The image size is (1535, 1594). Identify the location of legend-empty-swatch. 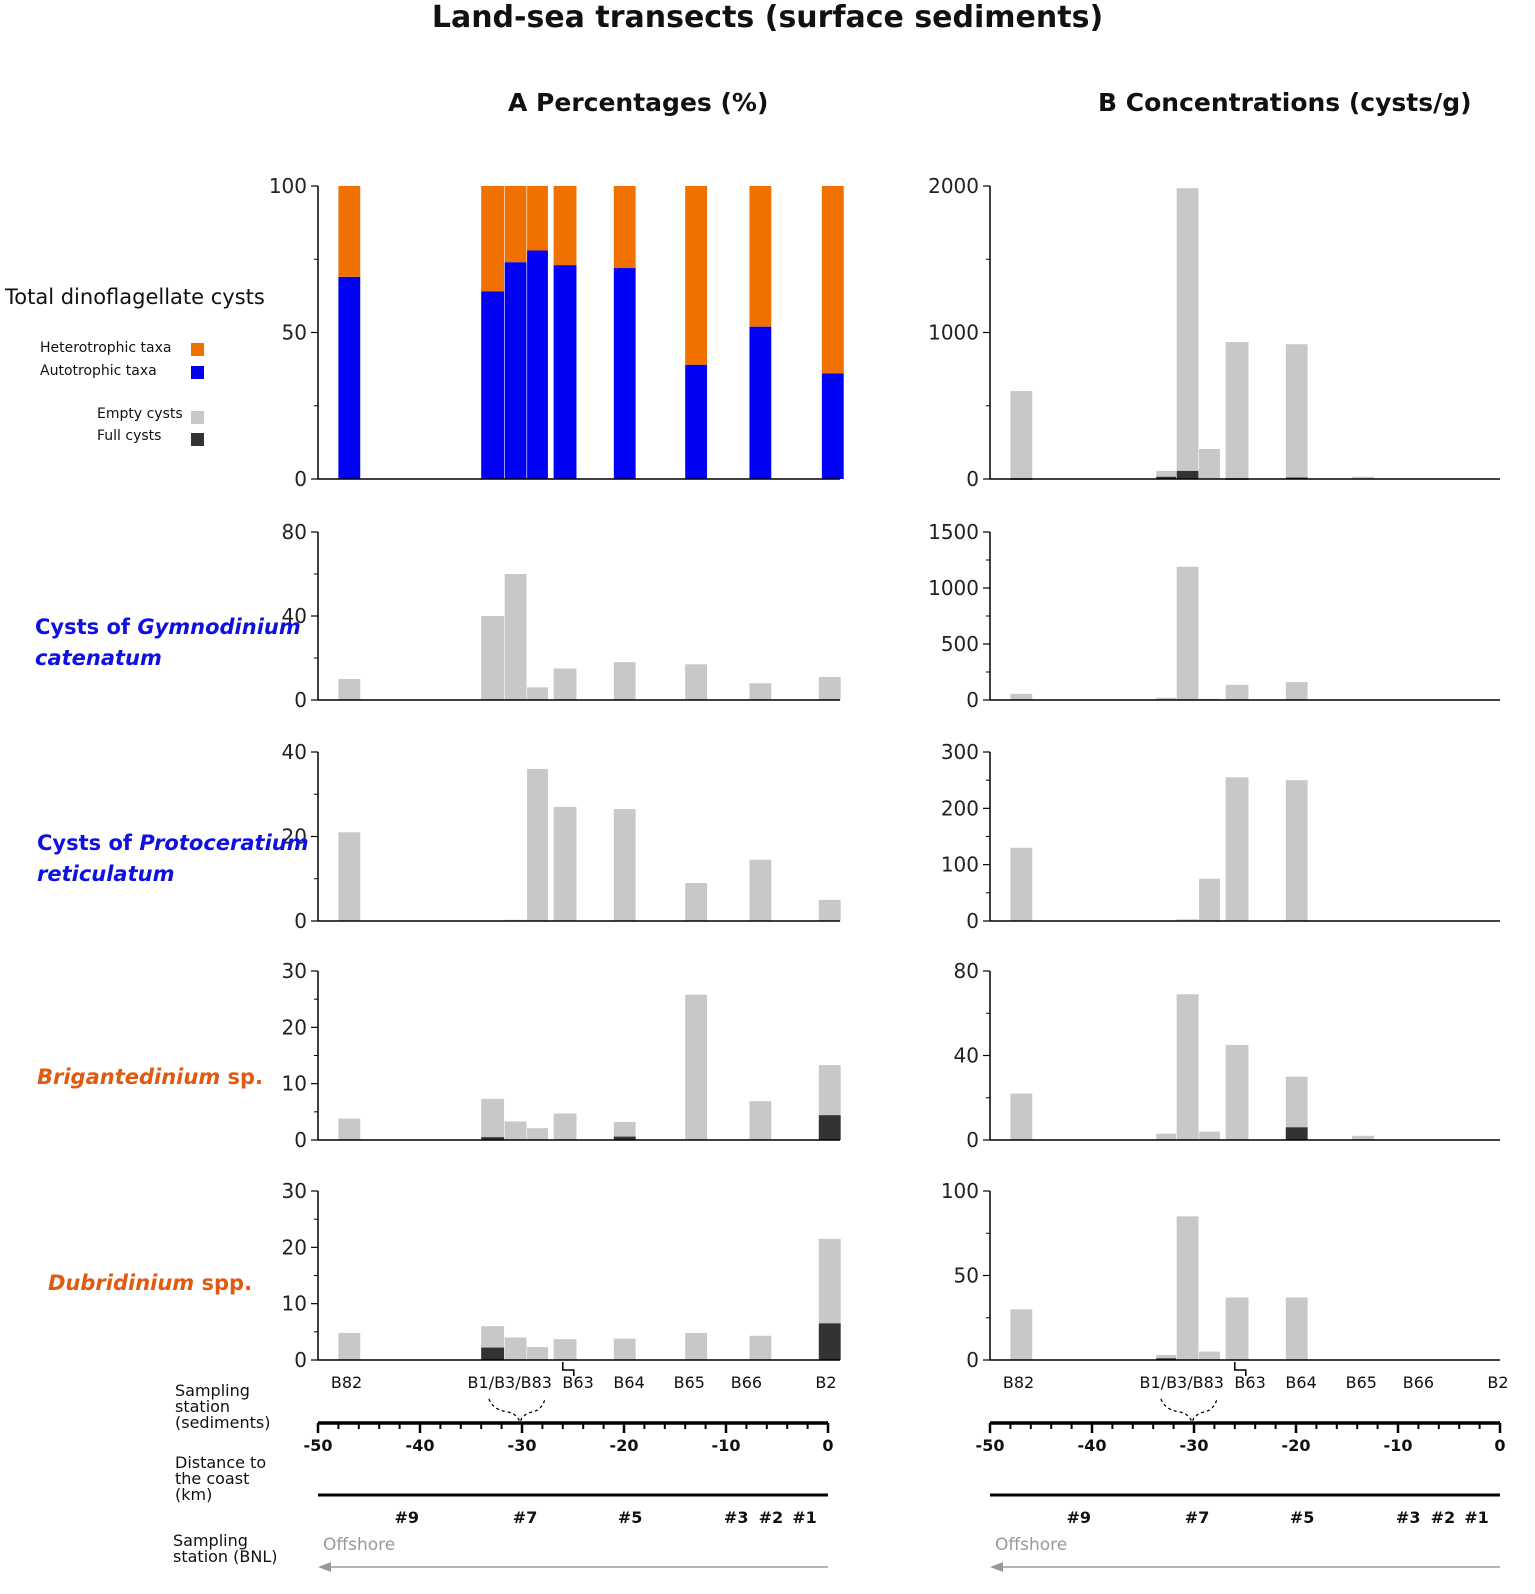
(197, 417).